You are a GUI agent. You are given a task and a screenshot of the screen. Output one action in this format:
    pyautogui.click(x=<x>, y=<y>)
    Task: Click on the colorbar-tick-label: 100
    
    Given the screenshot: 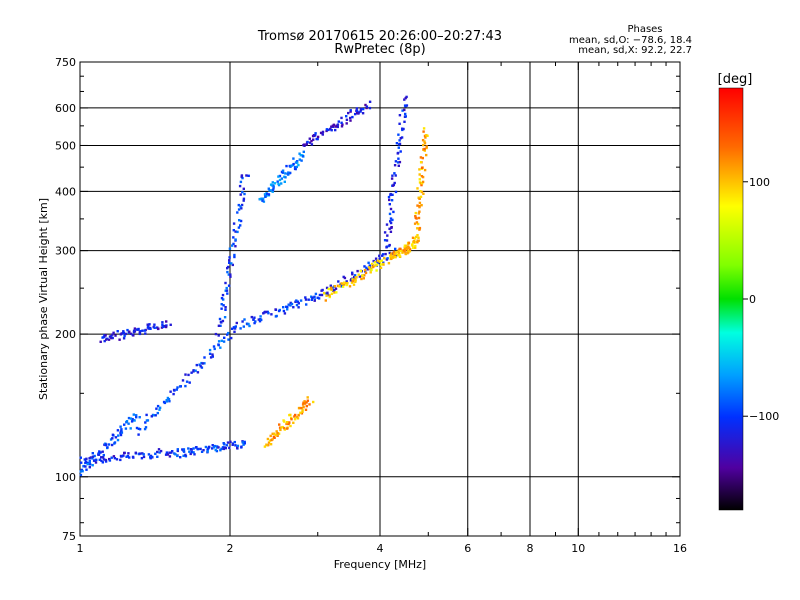 What is the action you would take?
    pyautogui.click(x=759, y=182)
    